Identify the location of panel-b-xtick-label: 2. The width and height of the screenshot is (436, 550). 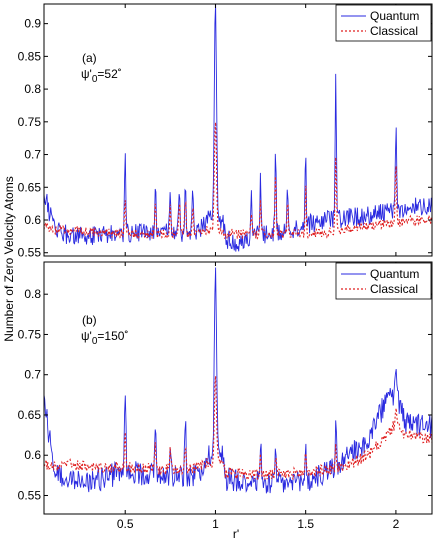
(396, 524).